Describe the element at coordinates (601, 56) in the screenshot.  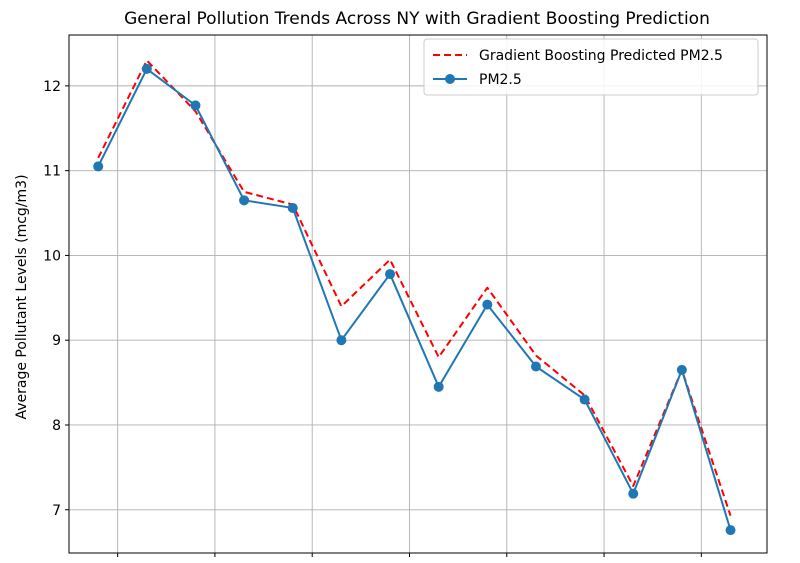
I see `legend-label: Gradient Boosting Predicted PM2.5` at that location.